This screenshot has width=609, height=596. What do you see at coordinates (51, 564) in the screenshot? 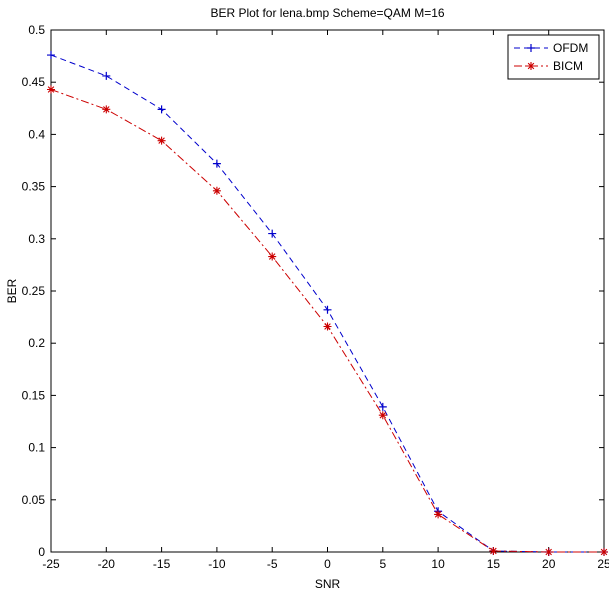
I see `x-tick-label: -25` at bounding box center [51, 564].